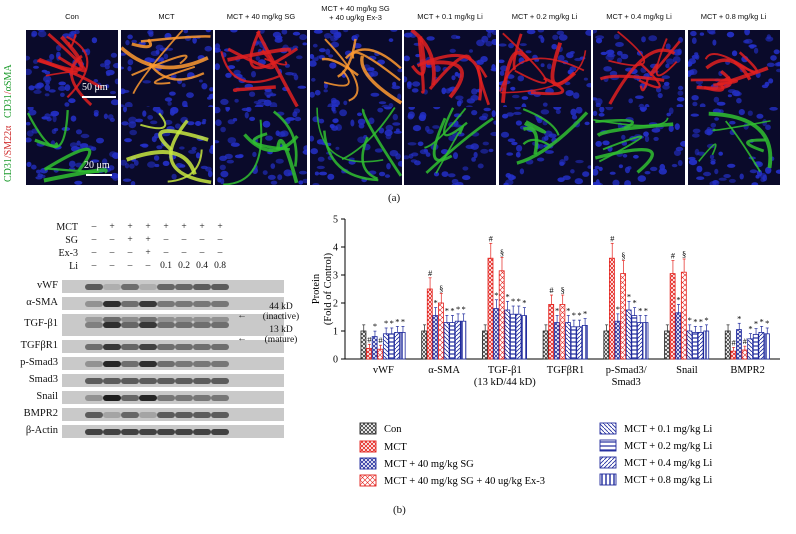  Describe the element at coordinates (40, 413) in the screenshot. I see `blot-label: BMPR2` at that location.